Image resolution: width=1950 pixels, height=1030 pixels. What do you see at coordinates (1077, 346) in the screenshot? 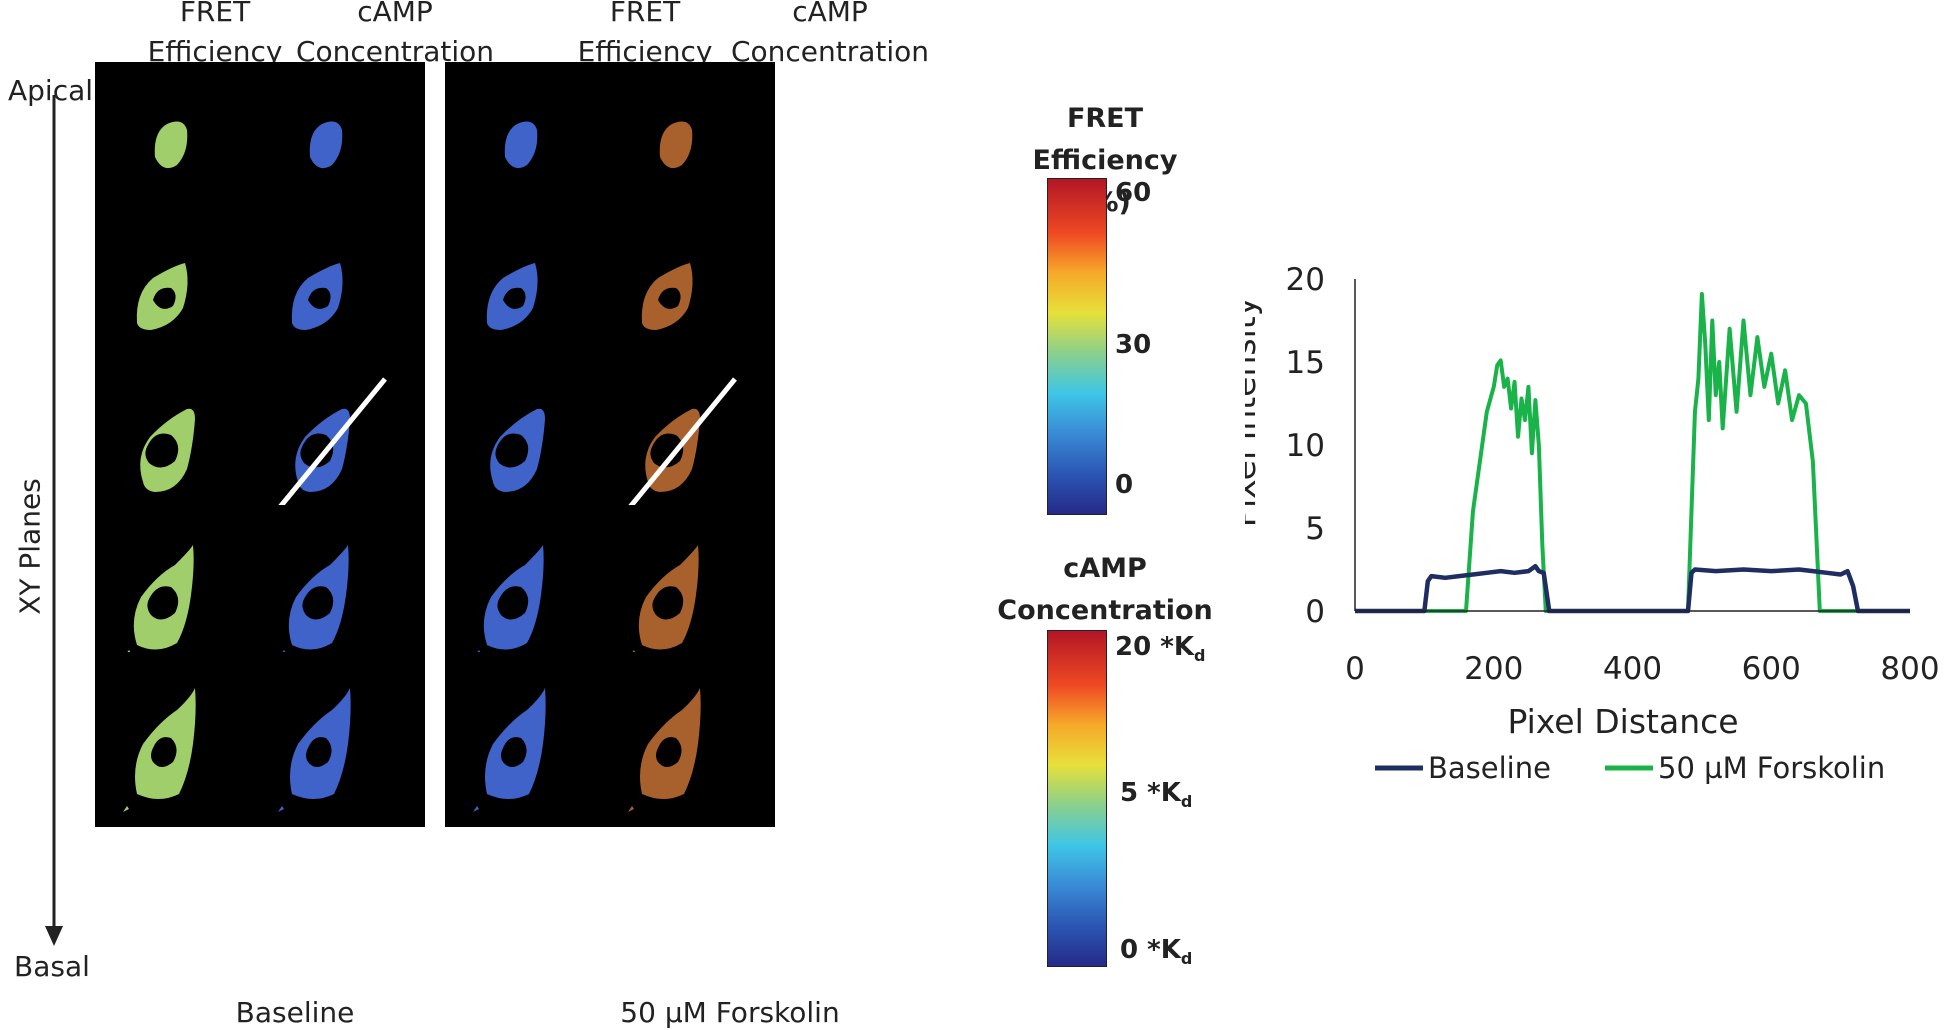
I see `fret-colorbar` at bounding box center [1077, 346].